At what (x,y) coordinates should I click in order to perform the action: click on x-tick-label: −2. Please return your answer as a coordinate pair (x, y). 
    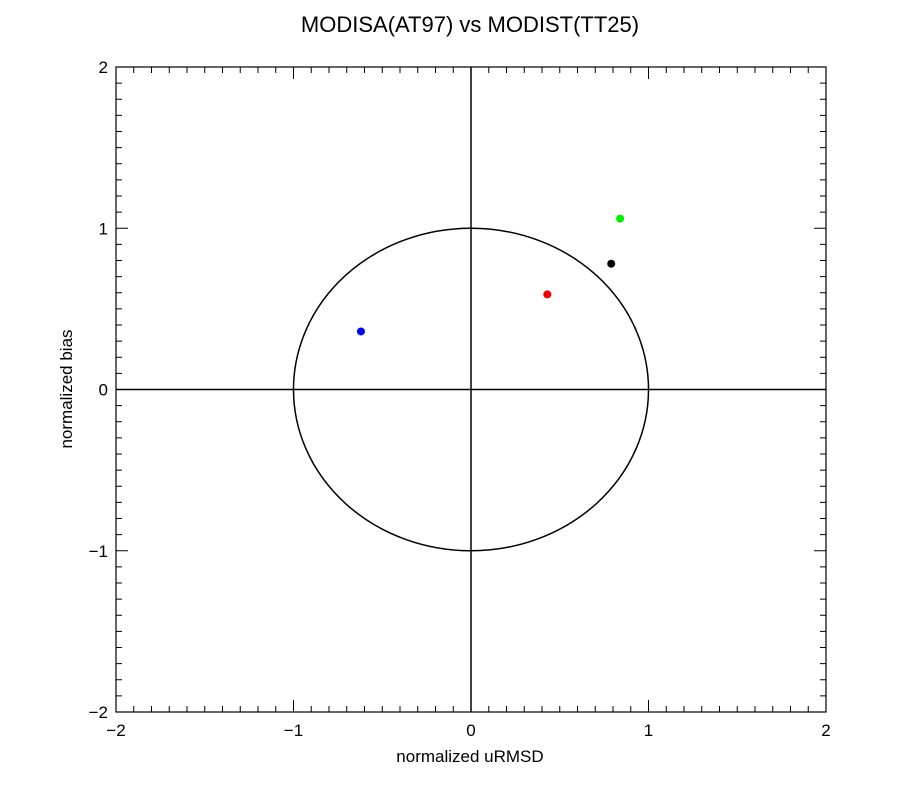
    Looking at the image, I should click on (115, 730).